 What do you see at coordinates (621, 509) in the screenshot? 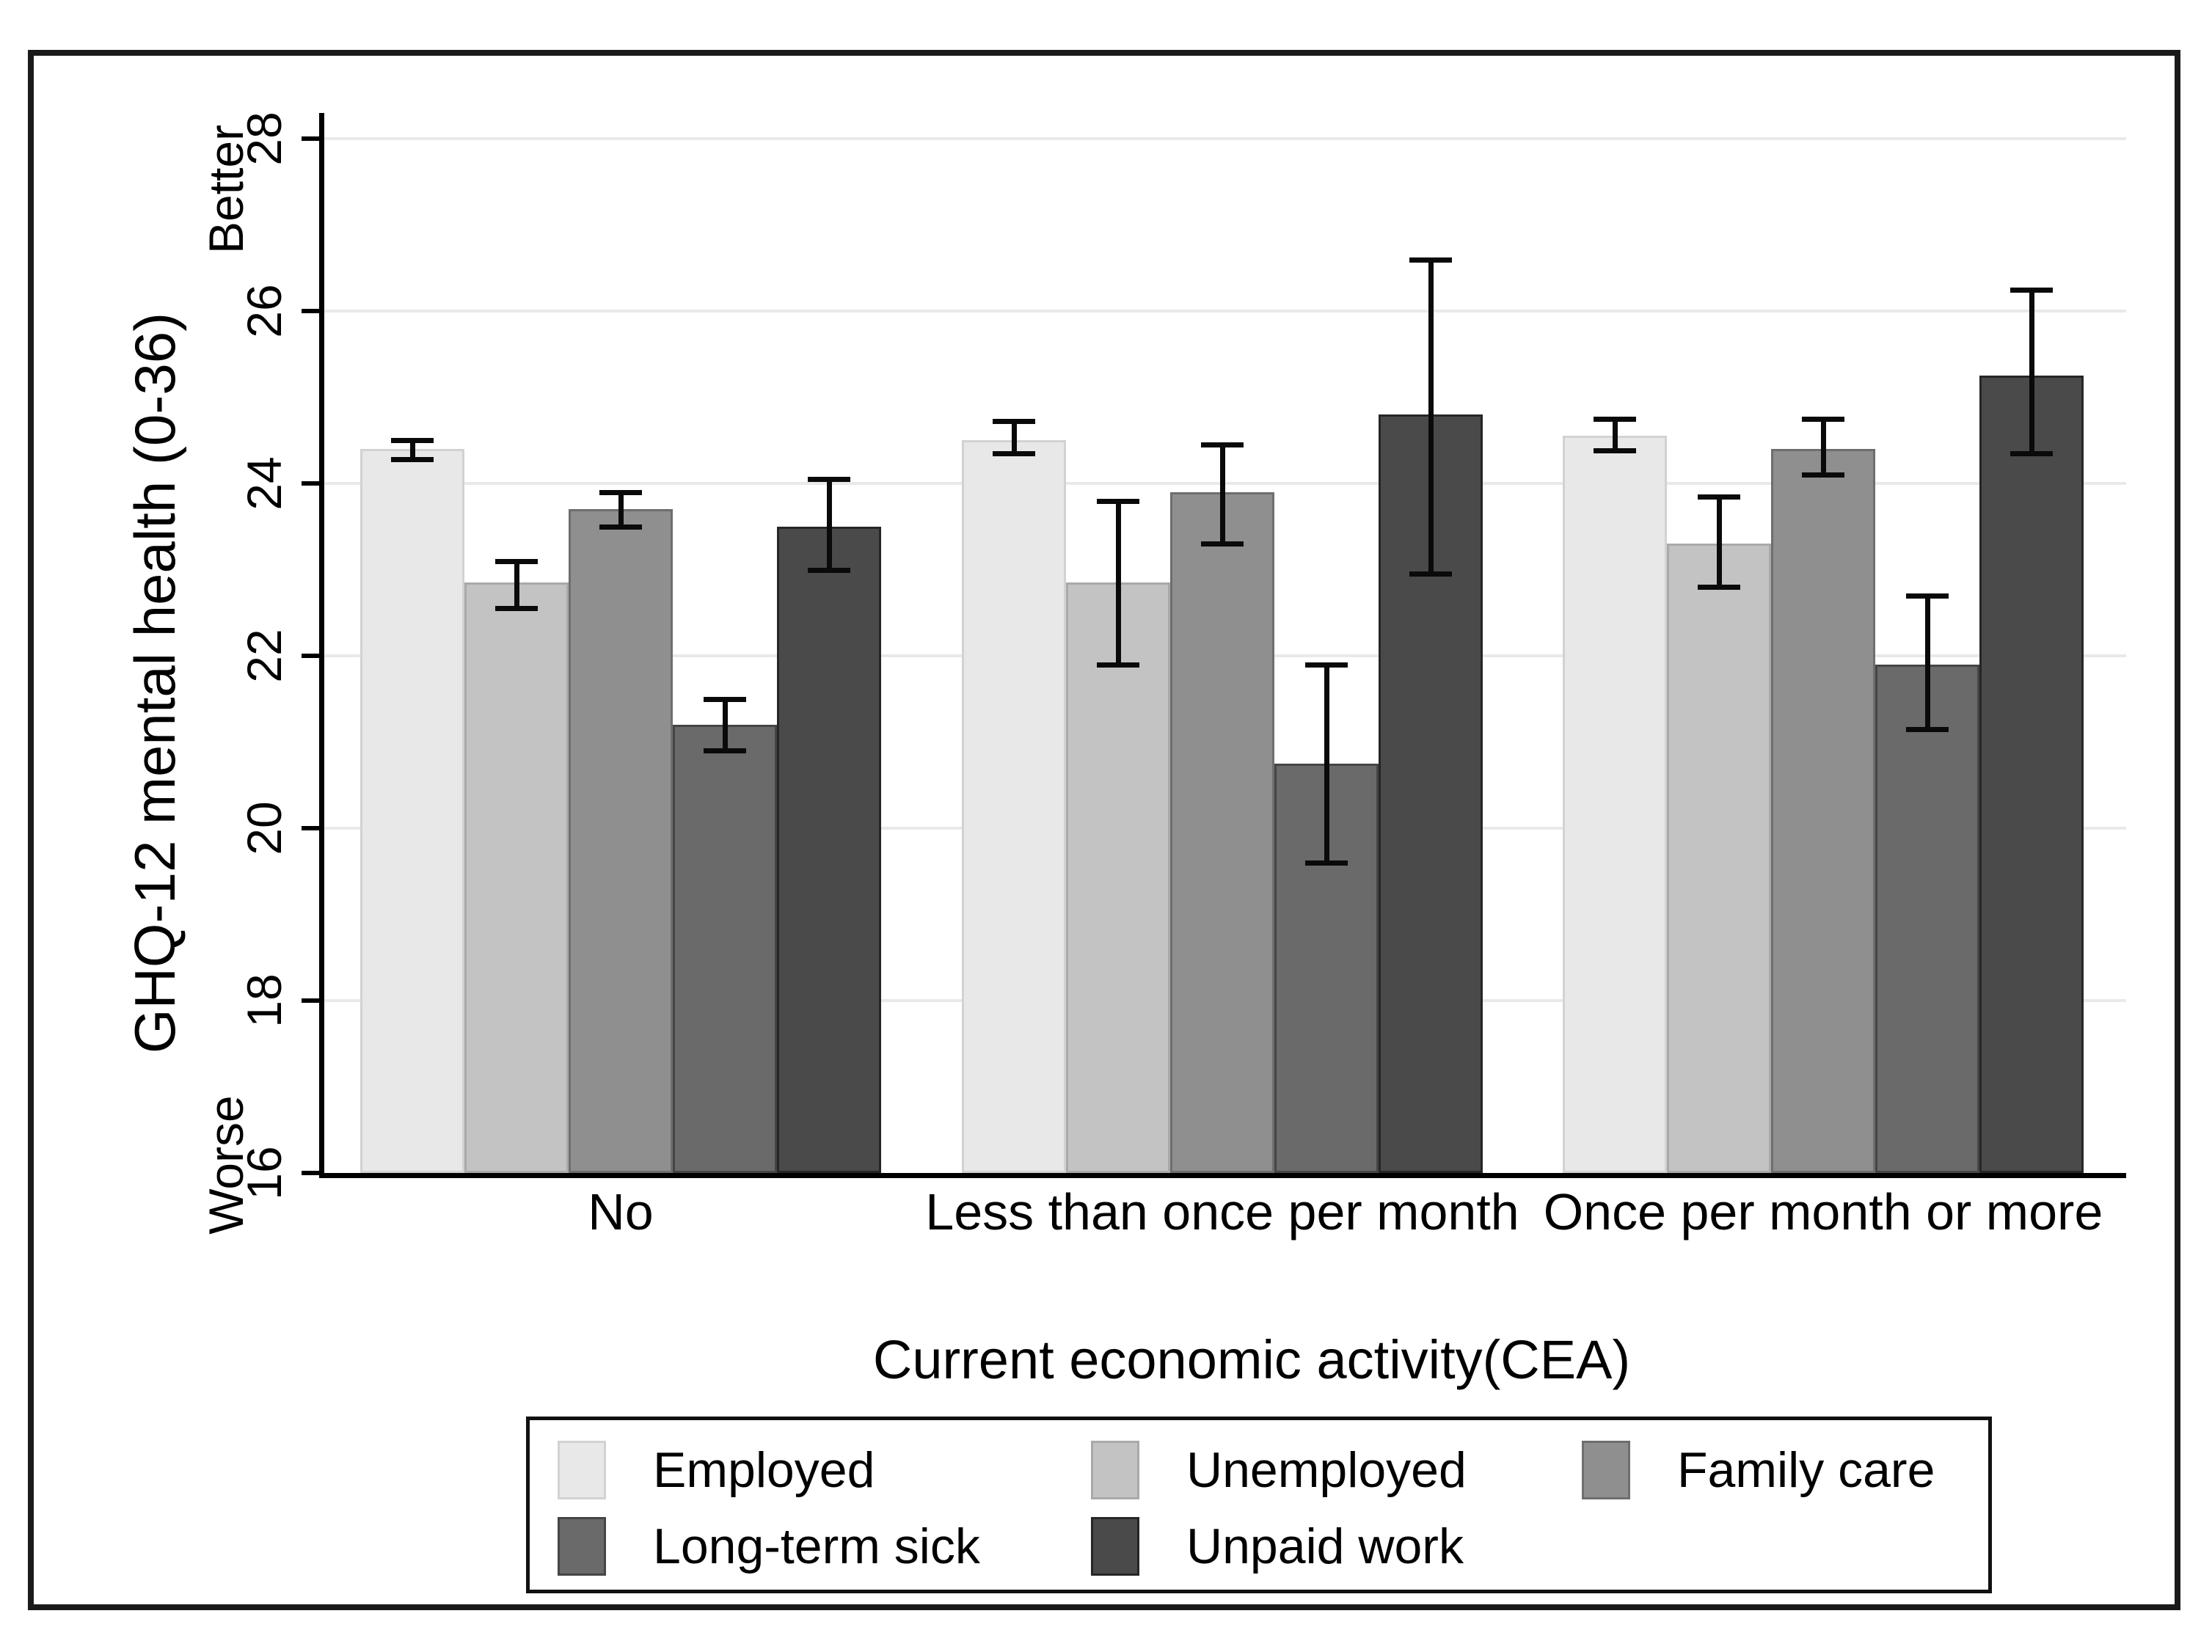
I see `error-bar-family-care-no` at bounding box center [621, 509].